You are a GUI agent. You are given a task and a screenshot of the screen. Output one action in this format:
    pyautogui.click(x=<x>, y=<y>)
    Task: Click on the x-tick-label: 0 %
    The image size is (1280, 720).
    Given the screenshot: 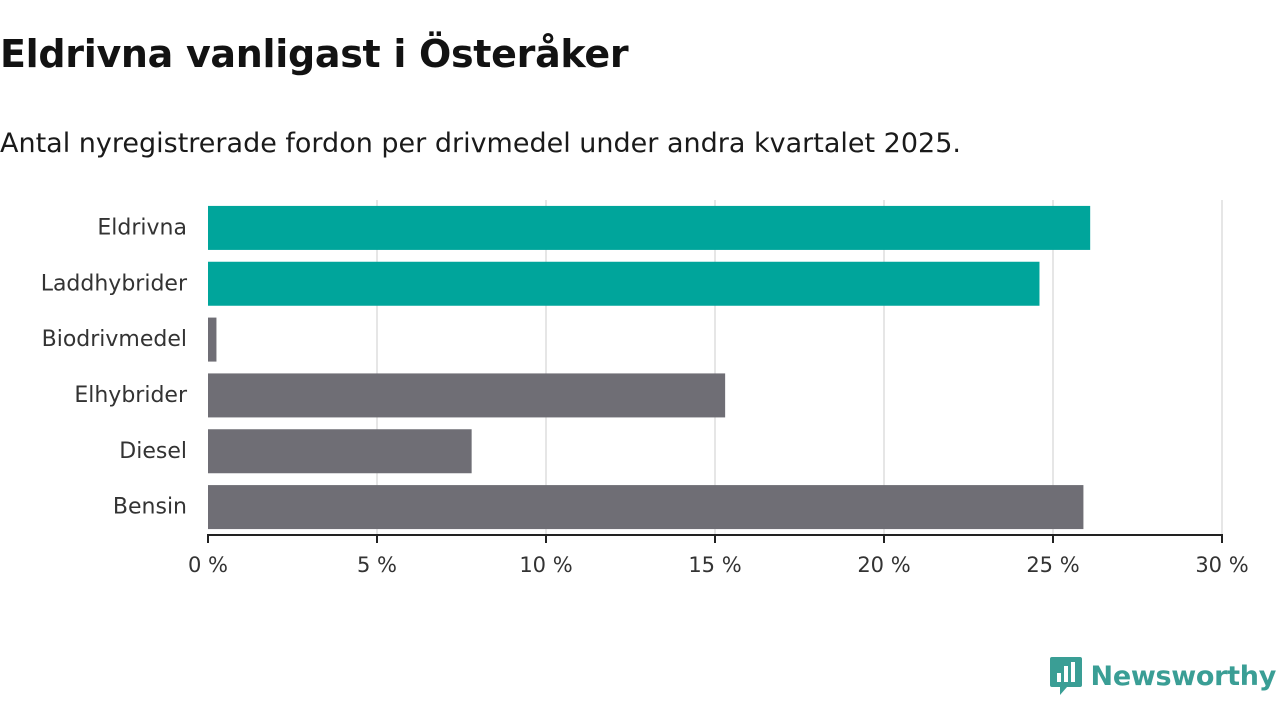 What is the action you would take?
    pyautogui.click(x=208, y=565)
    